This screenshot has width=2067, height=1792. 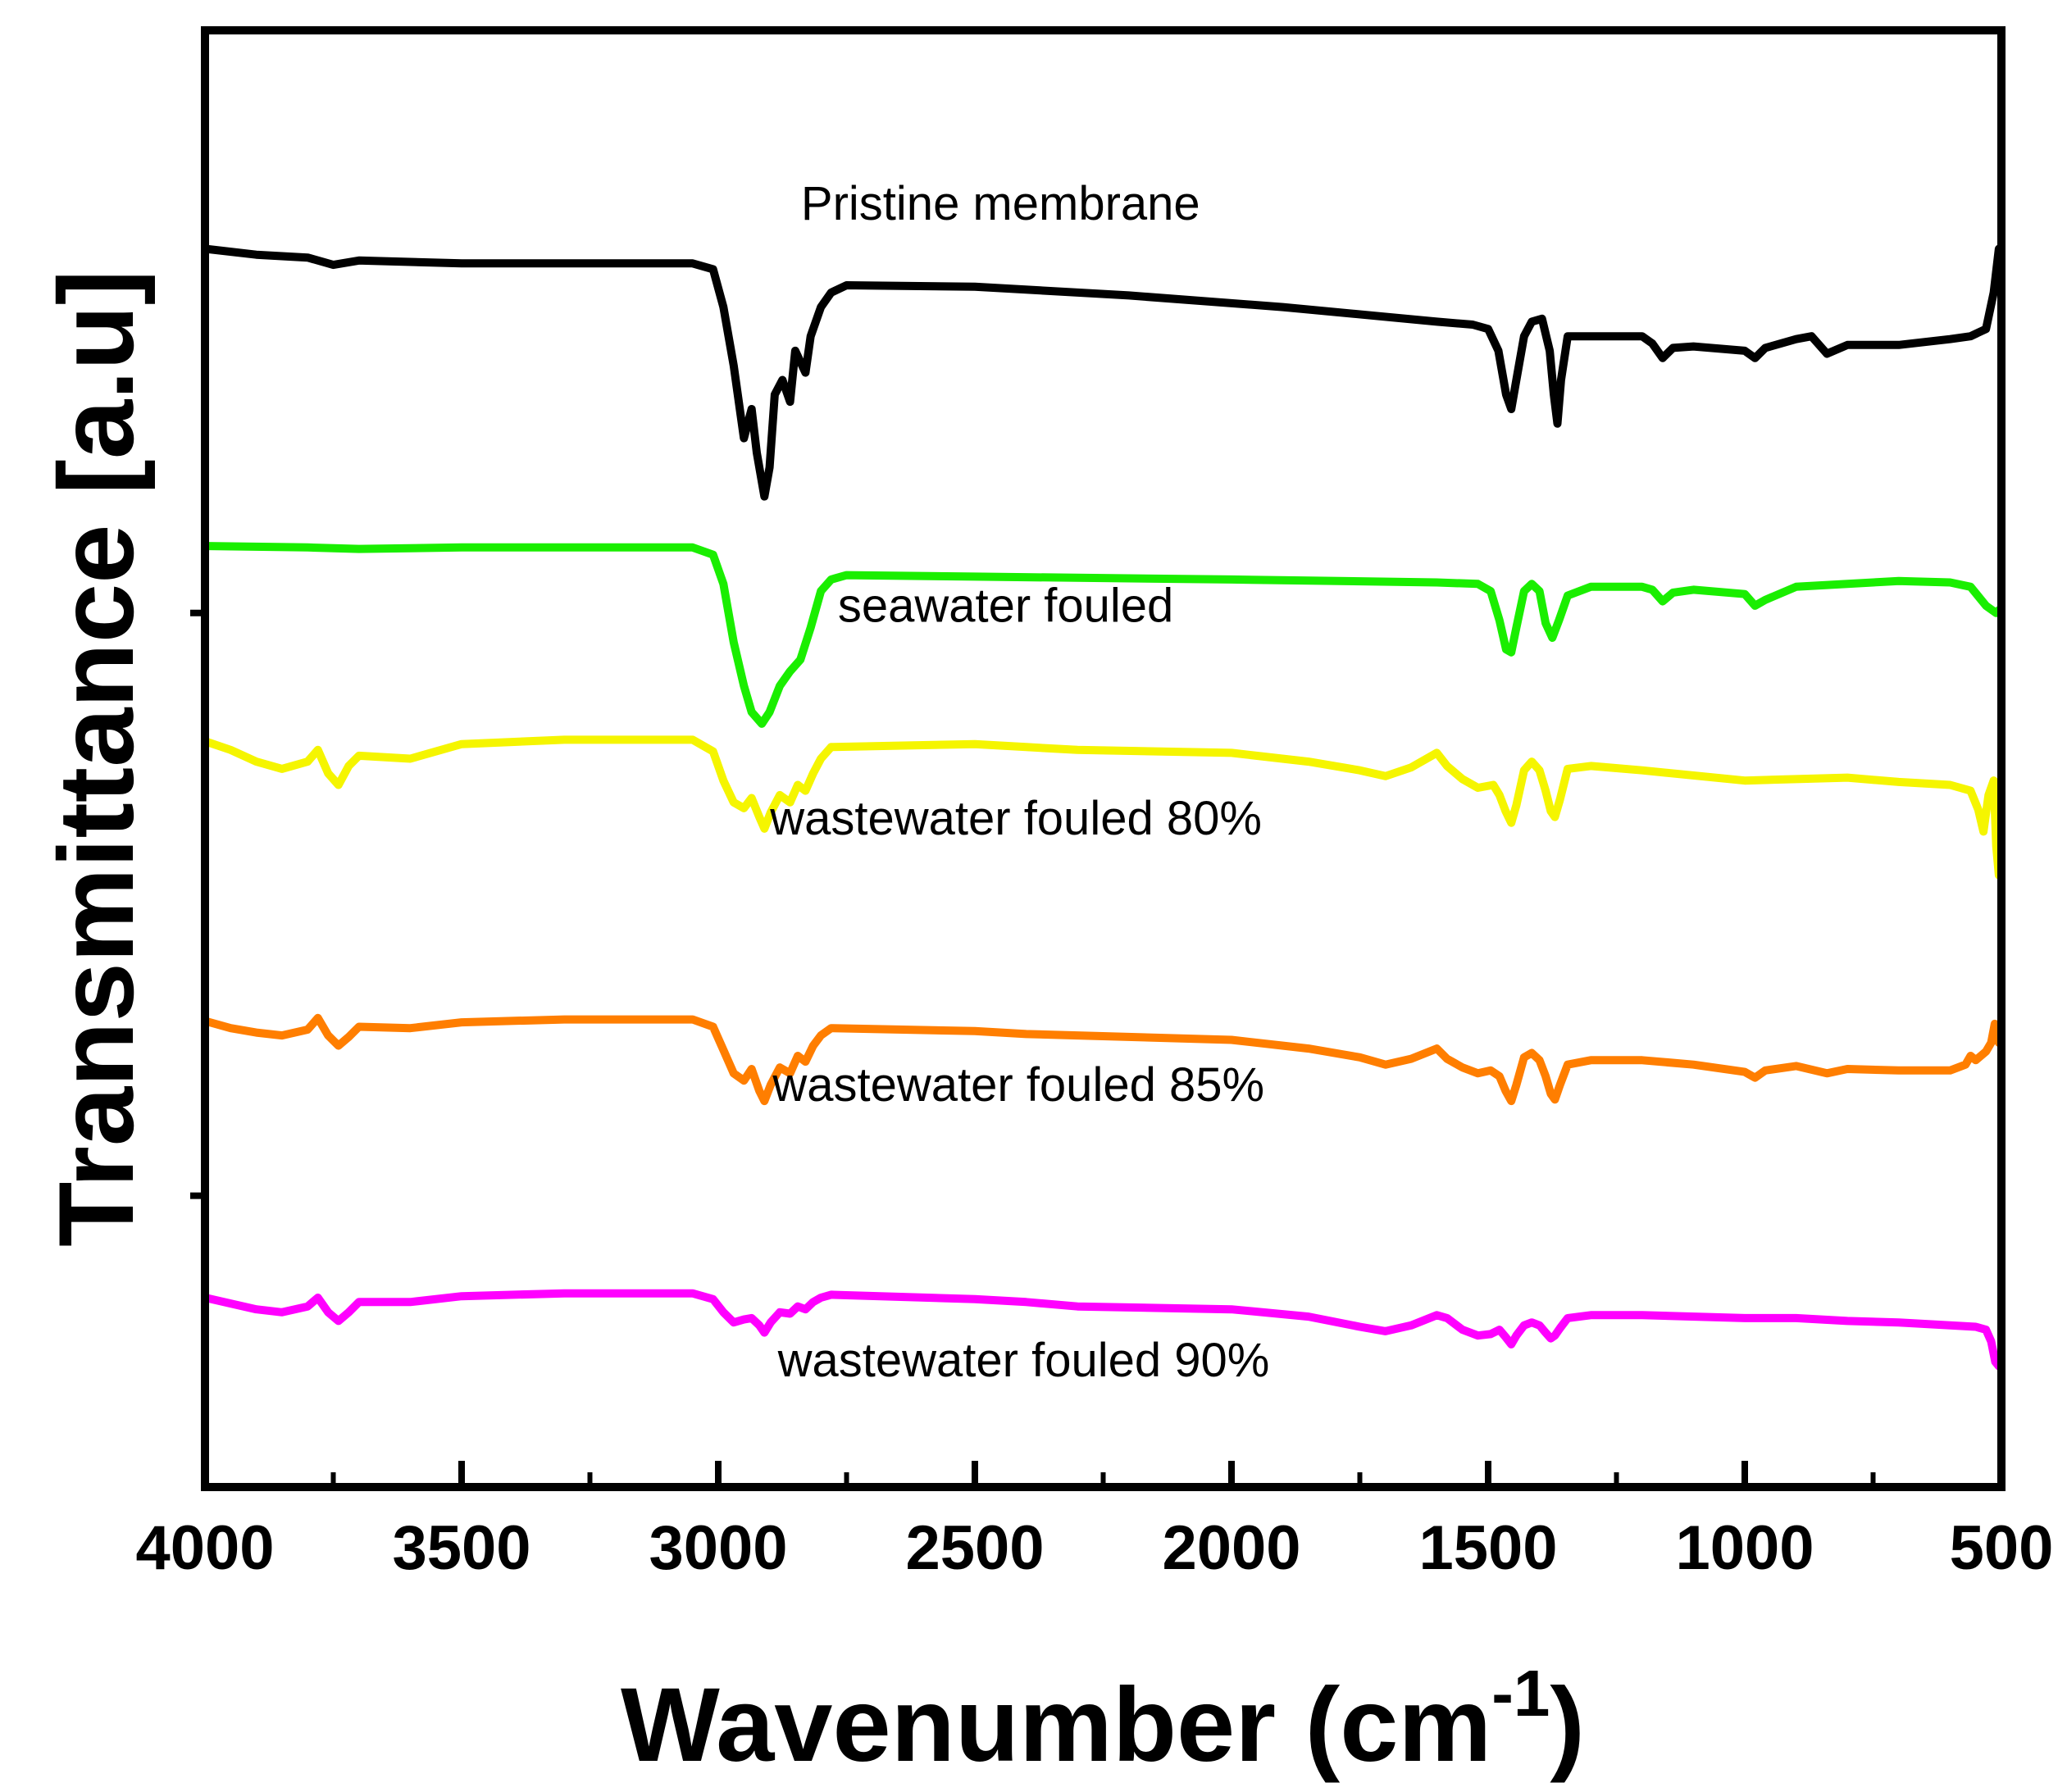 I want to click on x-axis-title: Wavenumber (cm-1), so click(x=1103, y=1720).